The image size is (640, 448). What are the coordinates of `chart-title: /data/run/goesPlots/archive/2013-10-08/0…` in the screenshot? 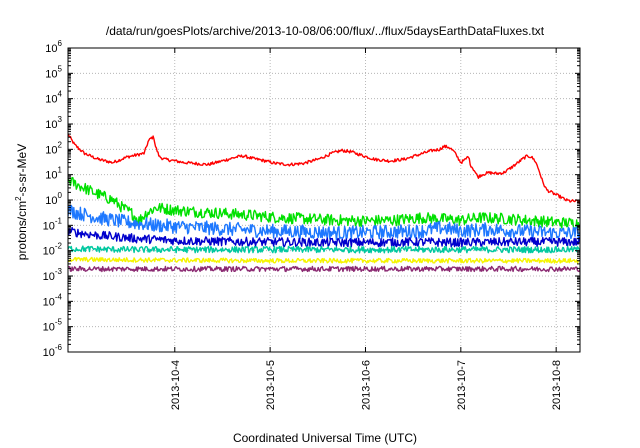 It's located at (325, 31).